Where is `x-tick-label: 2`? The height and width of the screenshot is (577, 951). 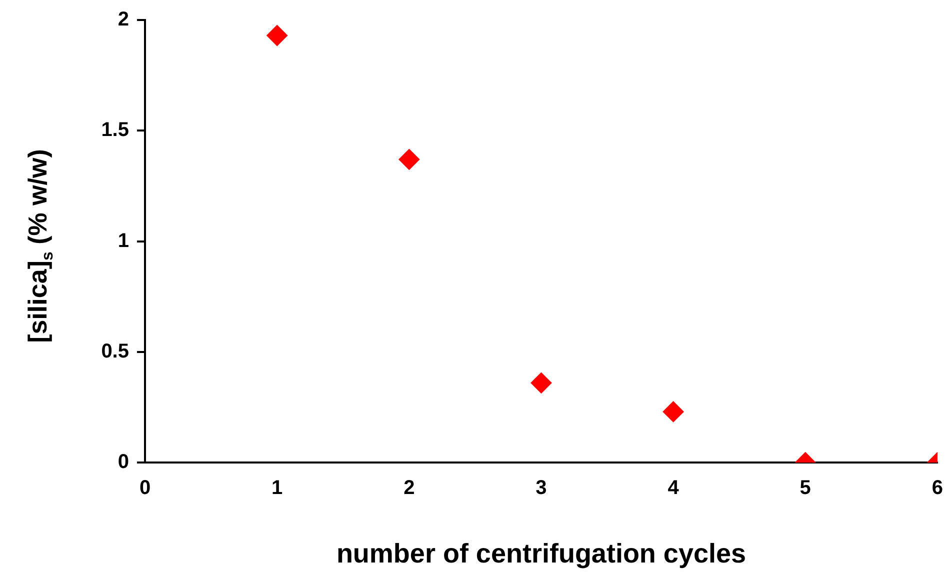
x-tick-label: 2 is located at coordinates (409, 488).